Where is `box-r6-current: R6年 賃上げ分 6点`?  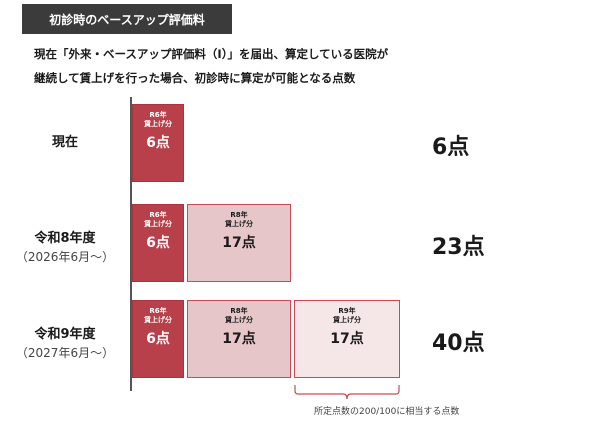
box-r6-current: R6年 賃上げ分 6点 is located at coordinates (158, 143).